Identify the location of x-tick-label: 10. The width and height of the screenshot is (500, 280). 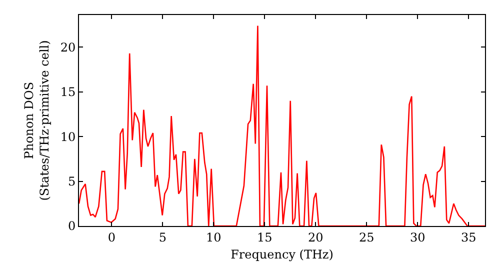
(214, 237).